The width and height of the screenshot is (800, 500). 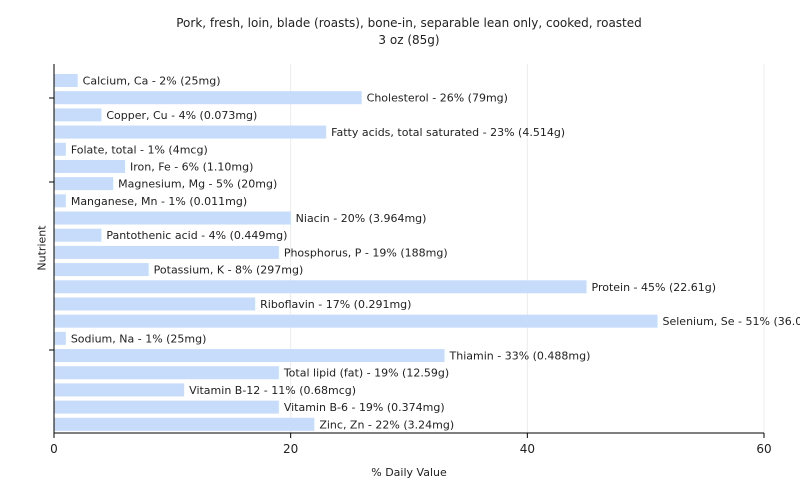 What do you see at coordinates (763, 449) in the screenshot?
I see `x-tick-label-3: 60` at bounding box center [763, 449].